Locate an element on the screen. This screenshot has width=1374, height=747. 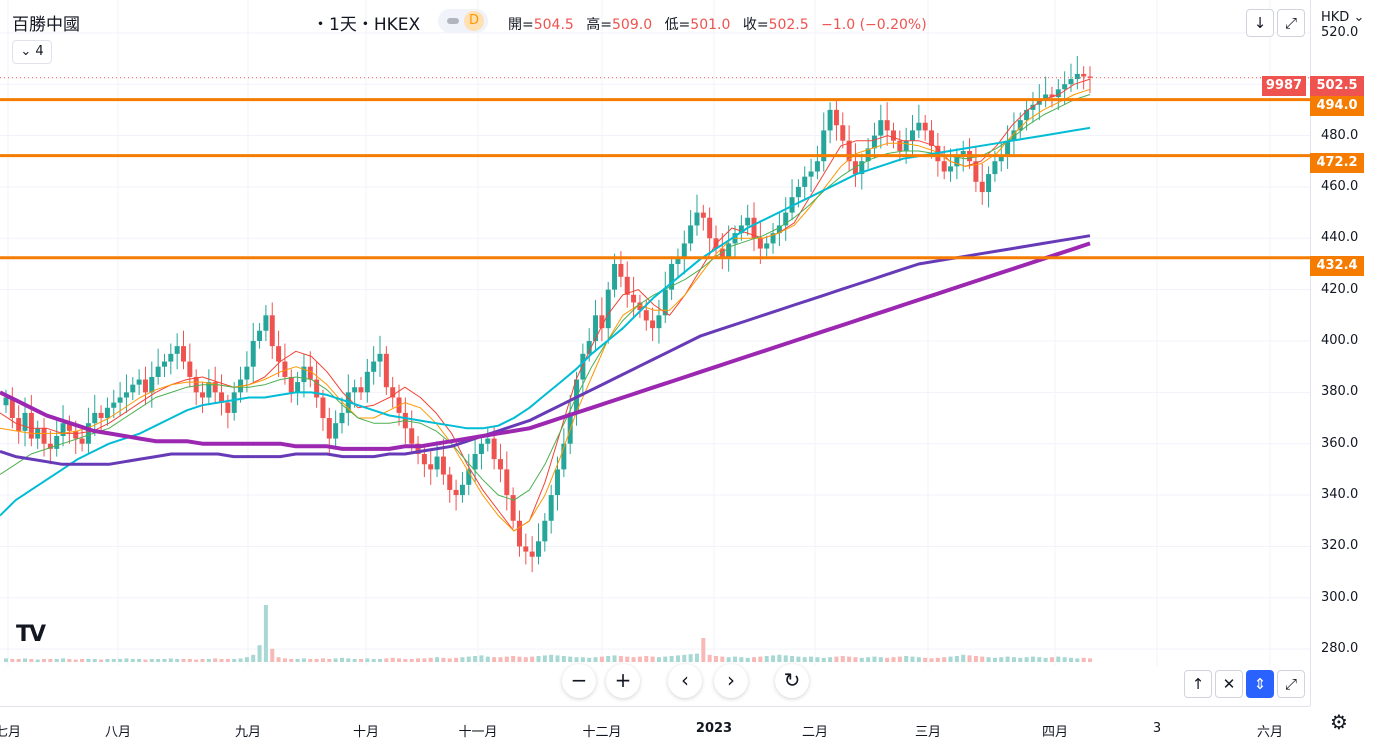
download-arrow-icon: ↓ is located at coordinates (1260, 23).